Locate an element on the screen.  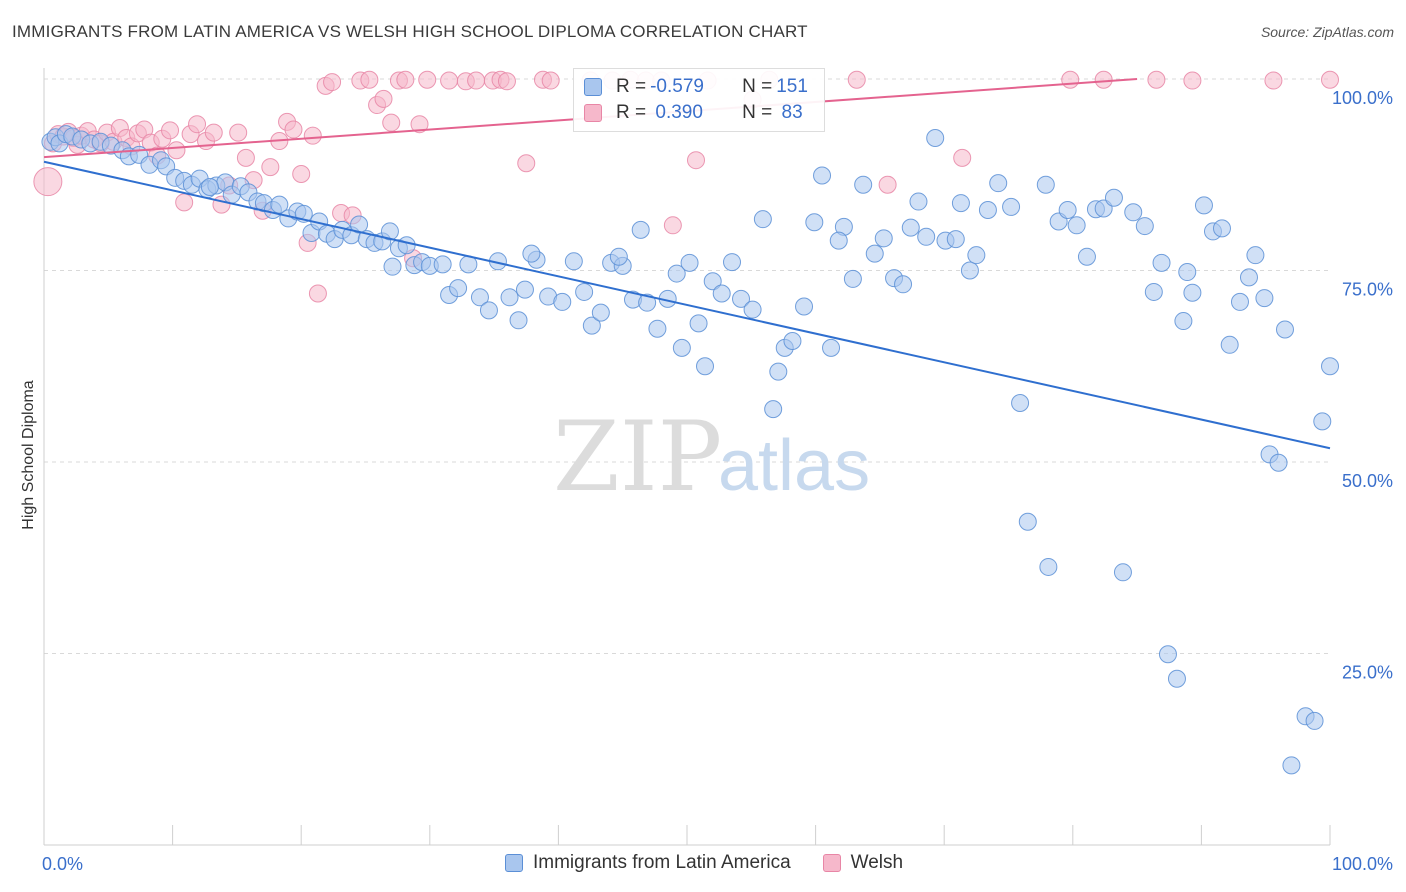
watermark: ZIP atlas is located at coordinates (711, 457).